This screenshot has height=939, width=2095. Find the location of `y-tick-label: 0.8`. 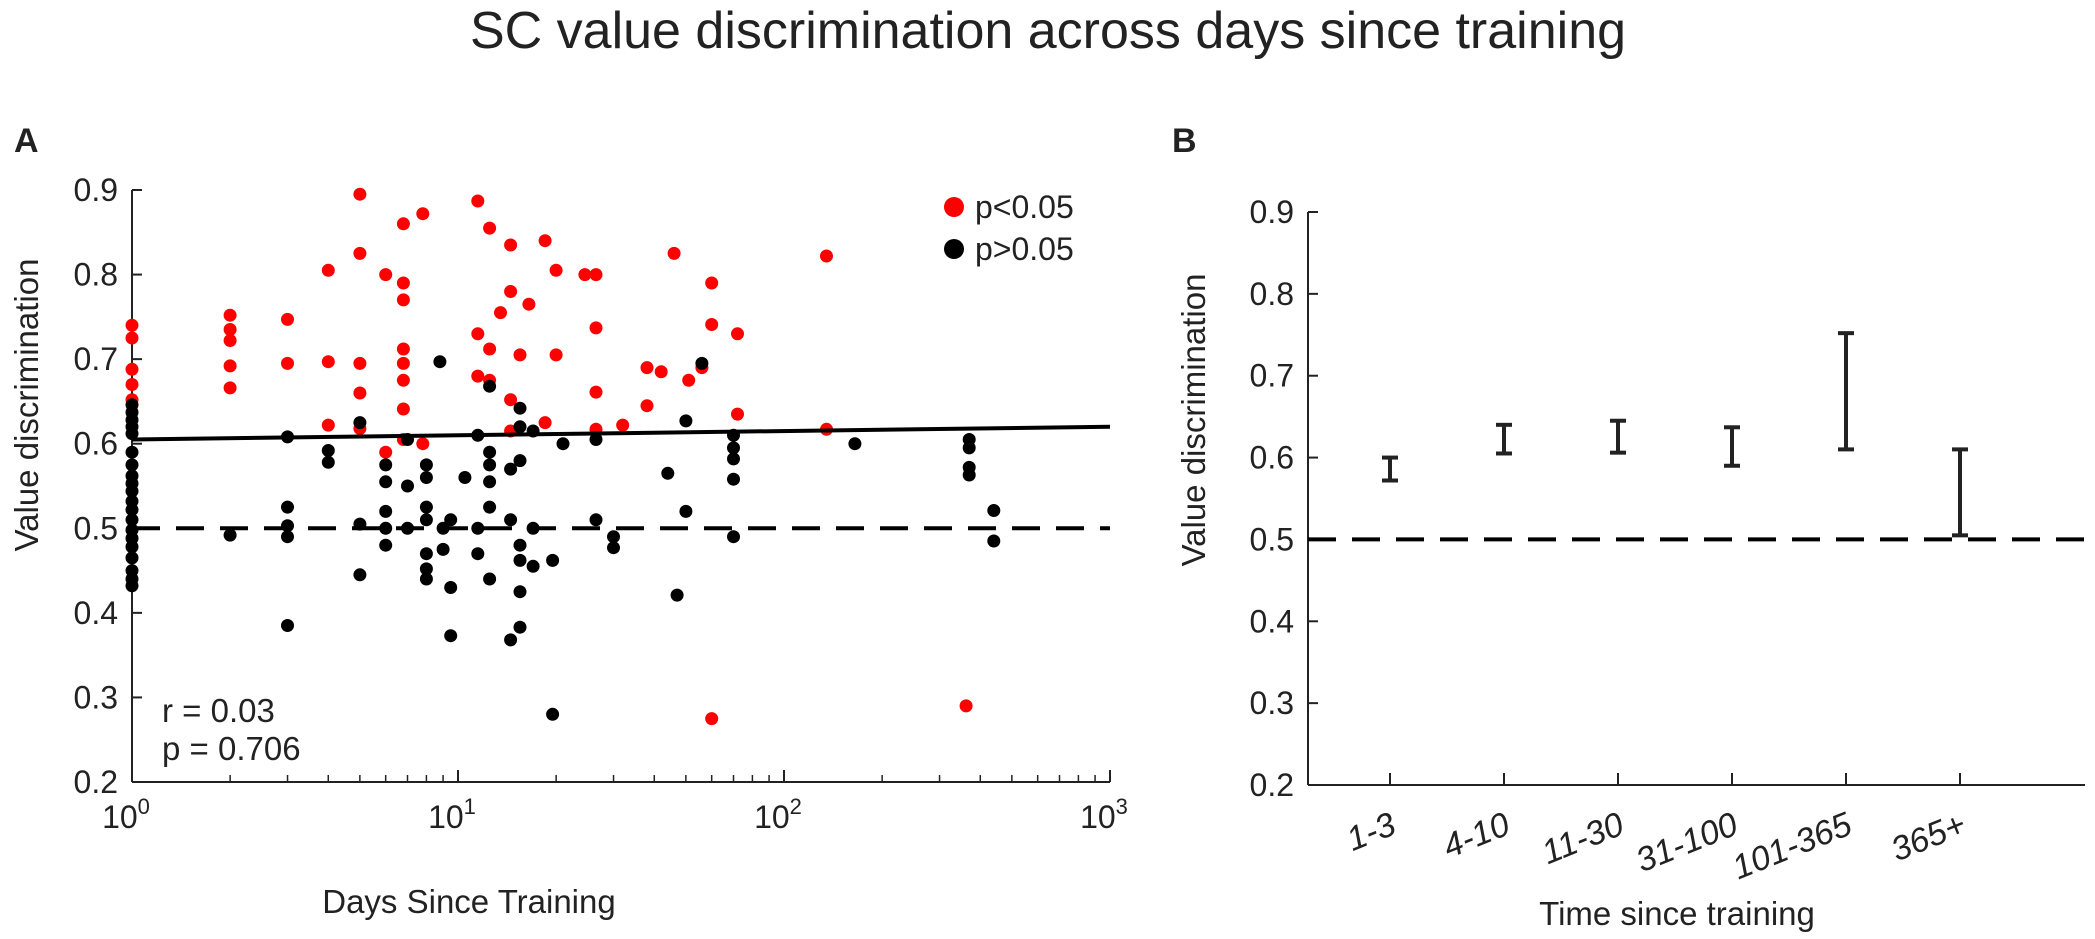

y-tick-label: 0.8 is located at coordinates (1272, 294).